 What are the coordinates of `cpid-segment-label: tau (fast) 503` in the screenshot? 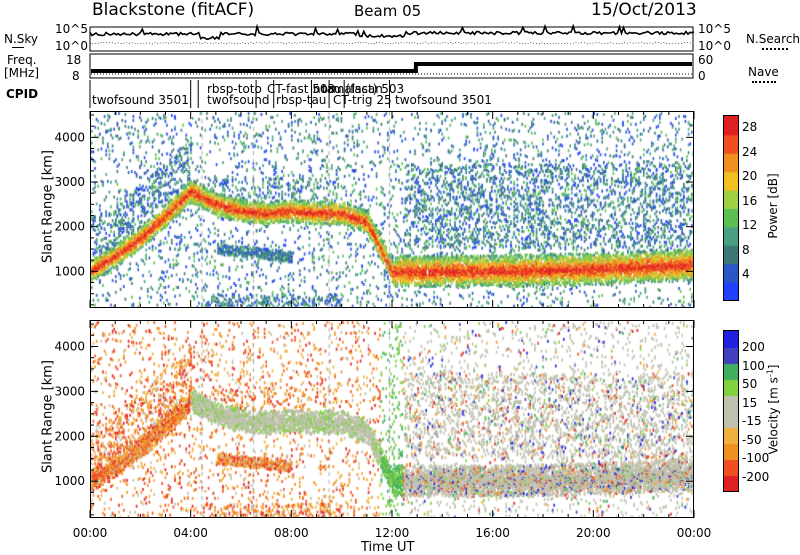 It's located at (363, 89).